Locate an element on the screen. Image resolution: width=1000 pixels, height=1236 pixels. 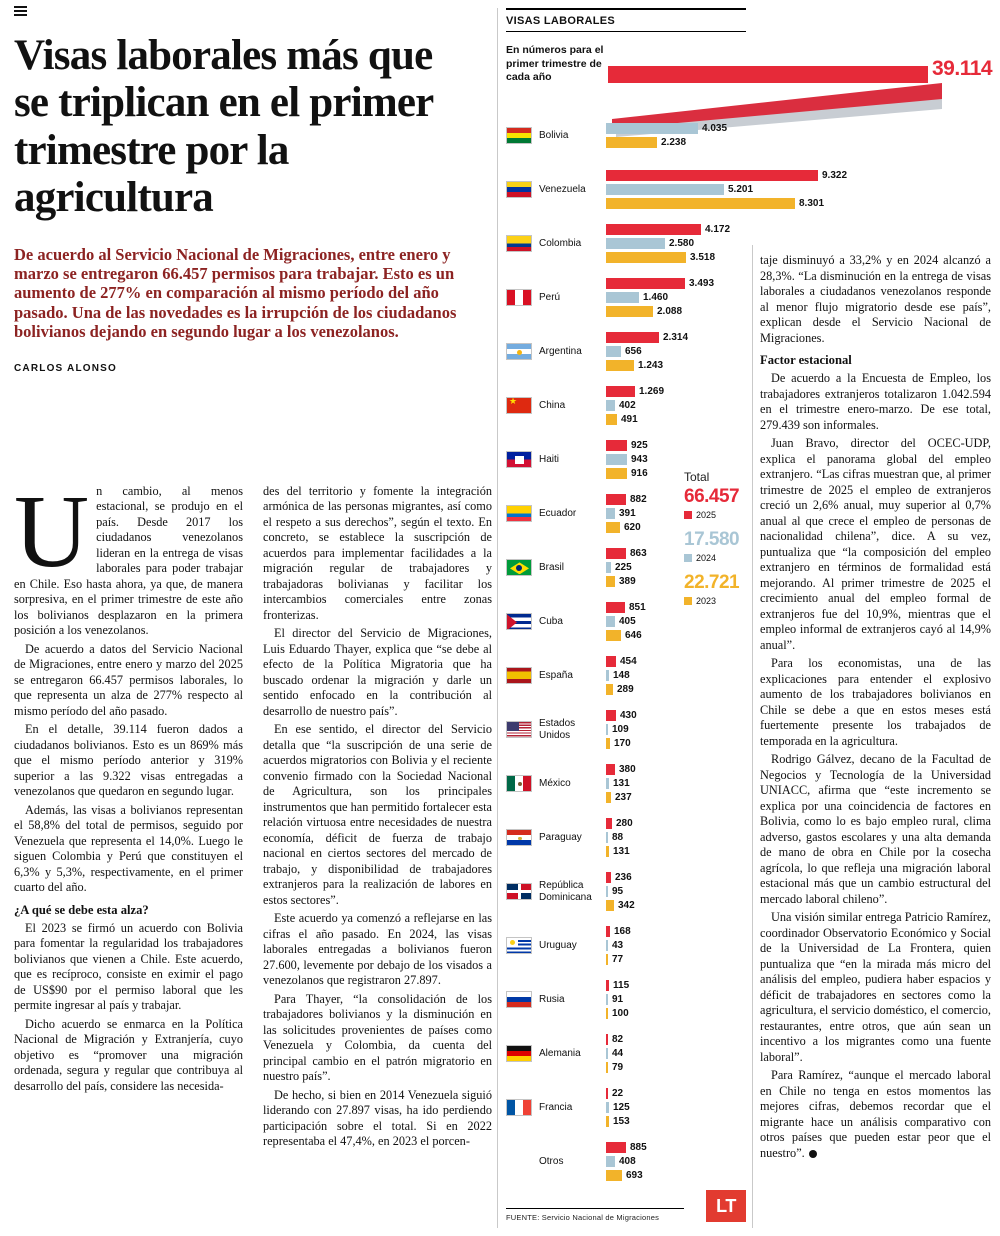
country-label: Colombia is located at coordinates (560, 244).